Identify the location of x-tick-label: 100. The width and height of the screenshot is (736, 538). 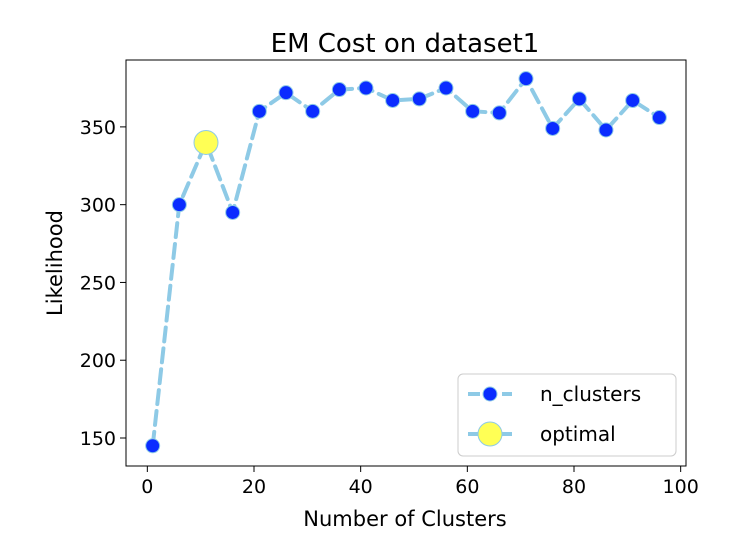
(681, 487).